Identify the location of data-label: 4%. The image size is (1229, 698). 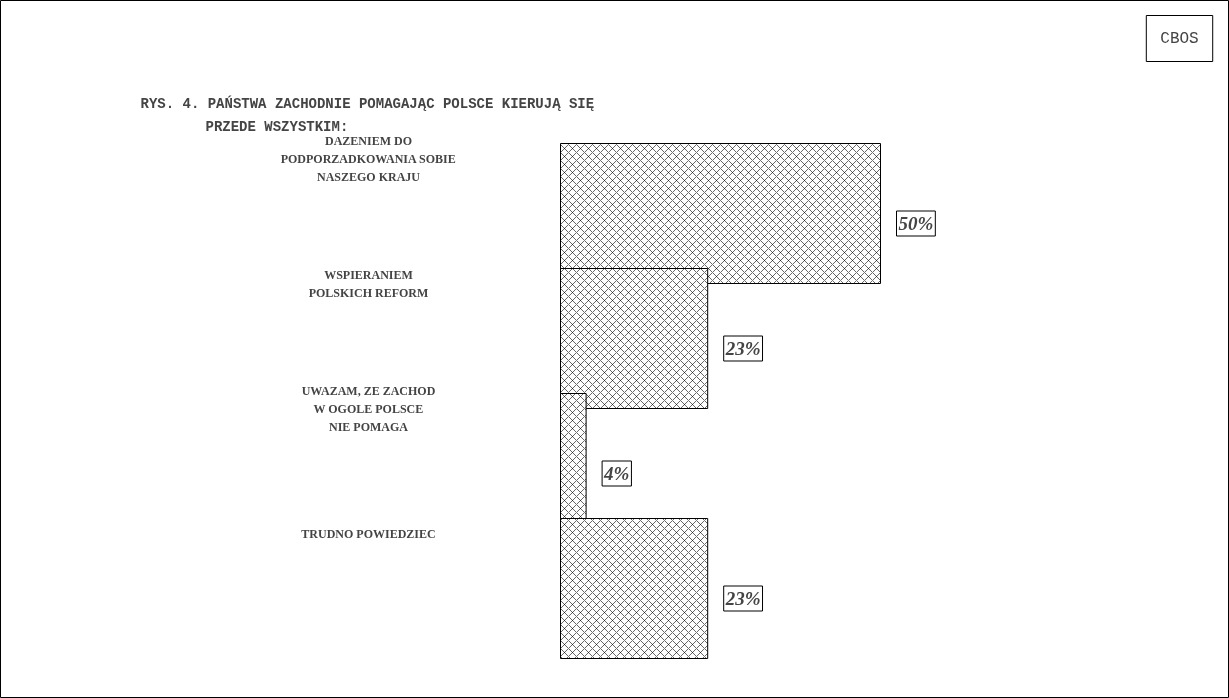
(616, 473).